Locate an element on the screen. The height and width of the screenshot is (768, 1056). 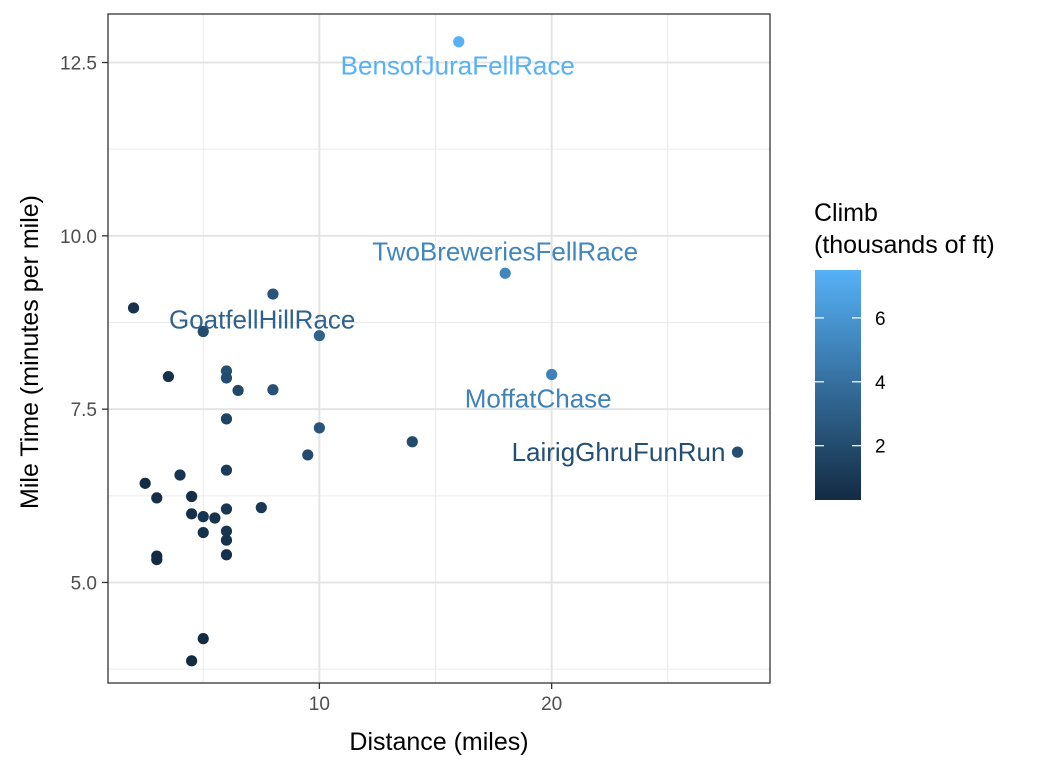
legend-tick-label: 2 is located at coordinates (880, 447).